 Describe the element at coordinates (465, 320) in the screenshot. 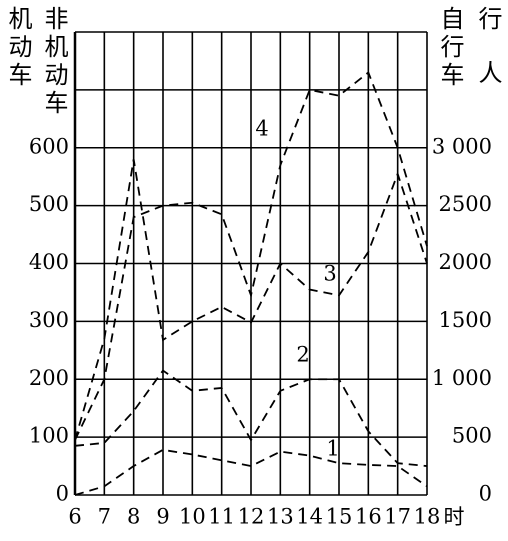

I see `y2-tick-label: 1500` at that location.